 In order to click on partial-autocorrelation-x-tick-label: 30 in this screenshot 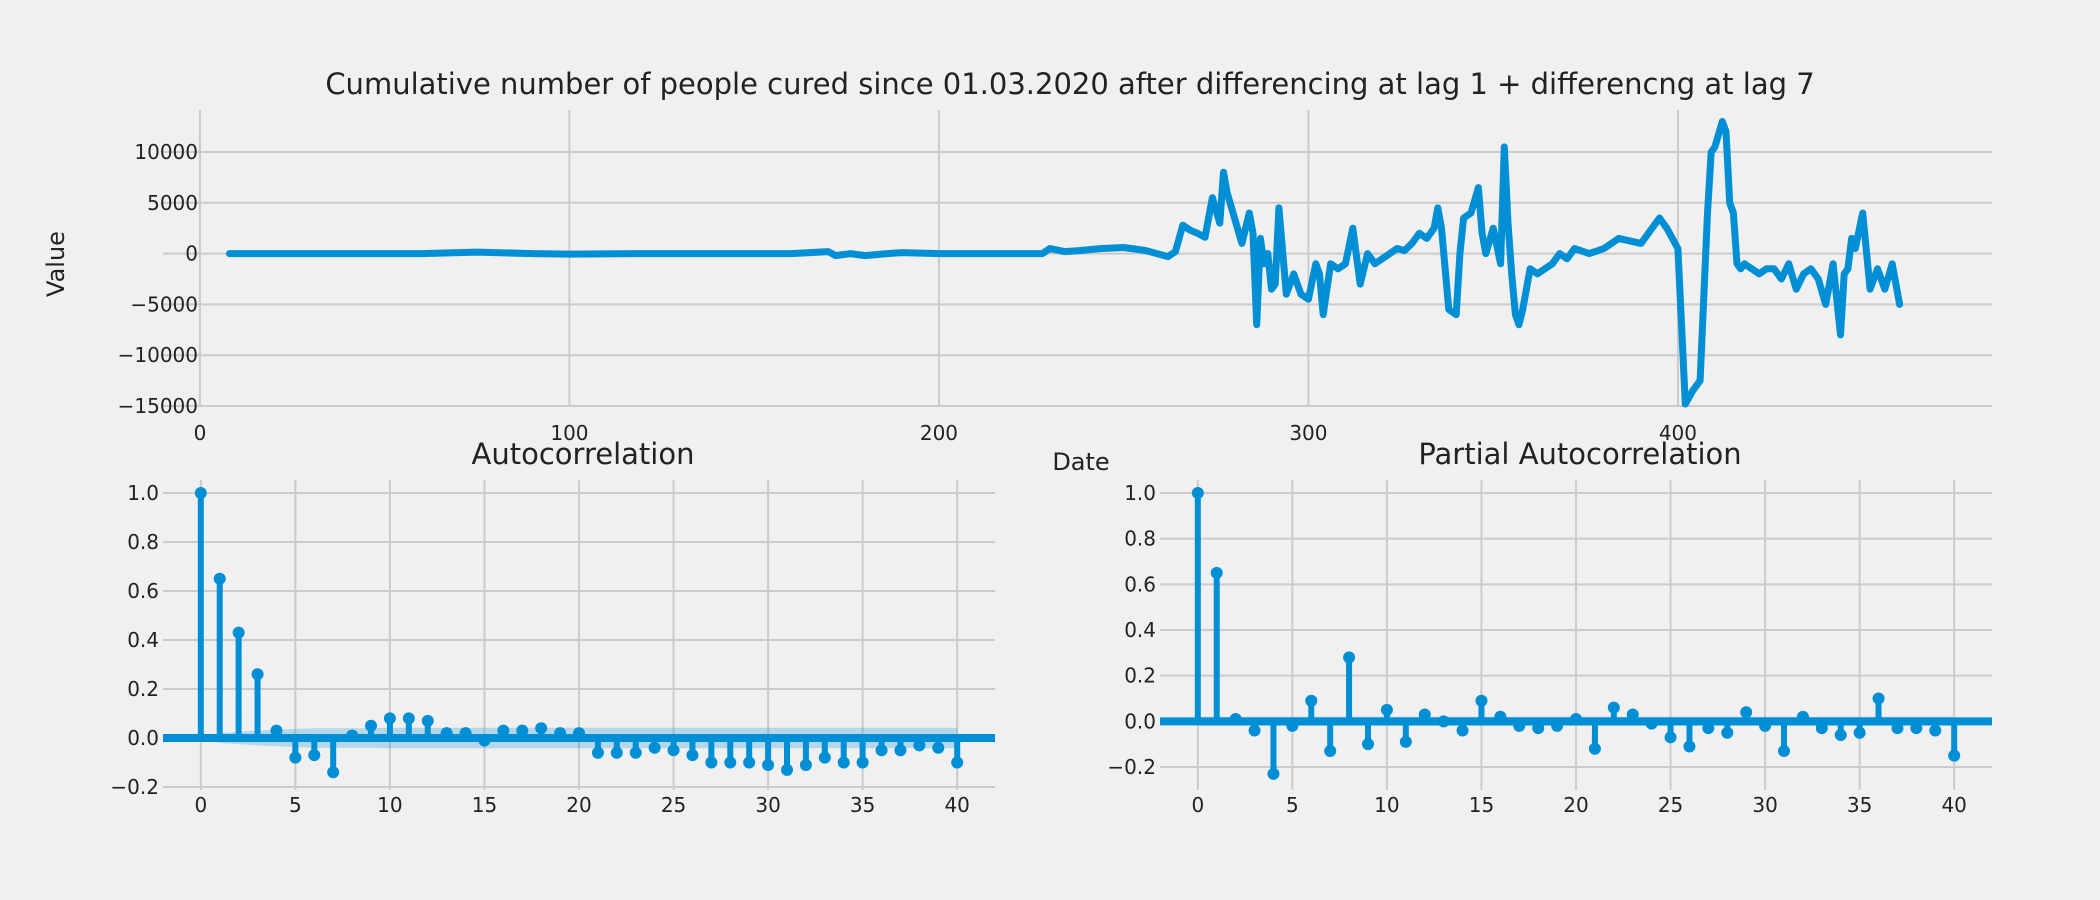, I will do `click(1764, 805)`.